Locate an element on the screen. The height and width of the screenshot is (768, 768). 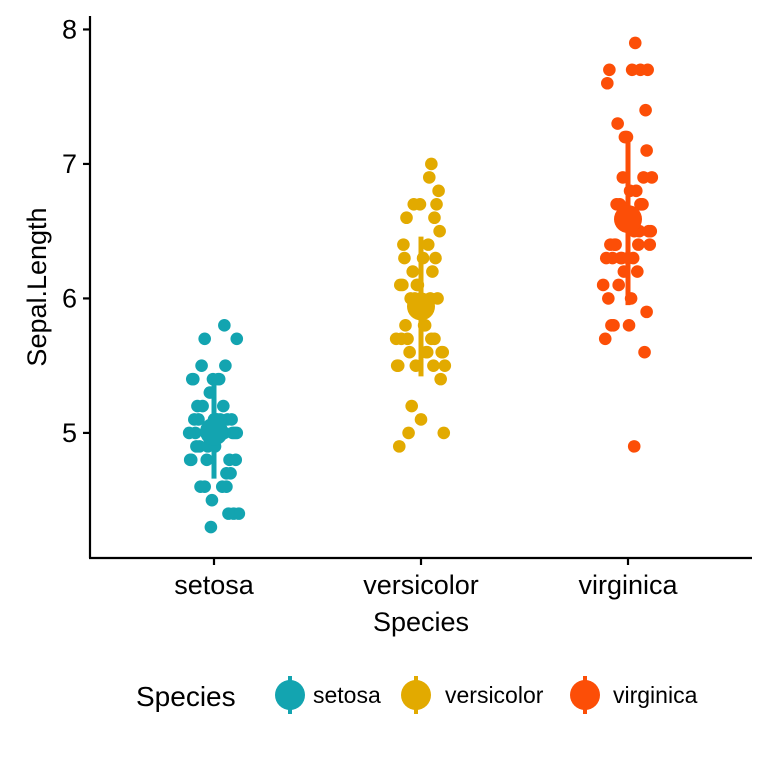
x-axis: setosa versicolor virginica is located at coordinates (420, 578).